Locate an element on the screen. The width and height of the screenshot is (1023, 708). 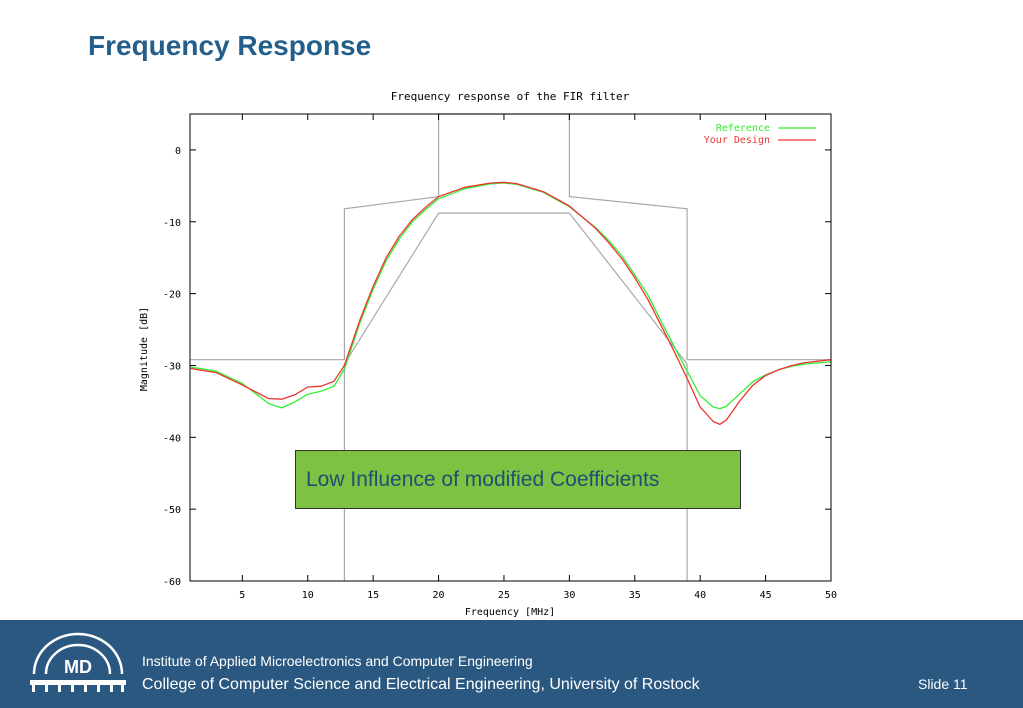
x-tick-label: 5 is located at coordinates (242, 595).